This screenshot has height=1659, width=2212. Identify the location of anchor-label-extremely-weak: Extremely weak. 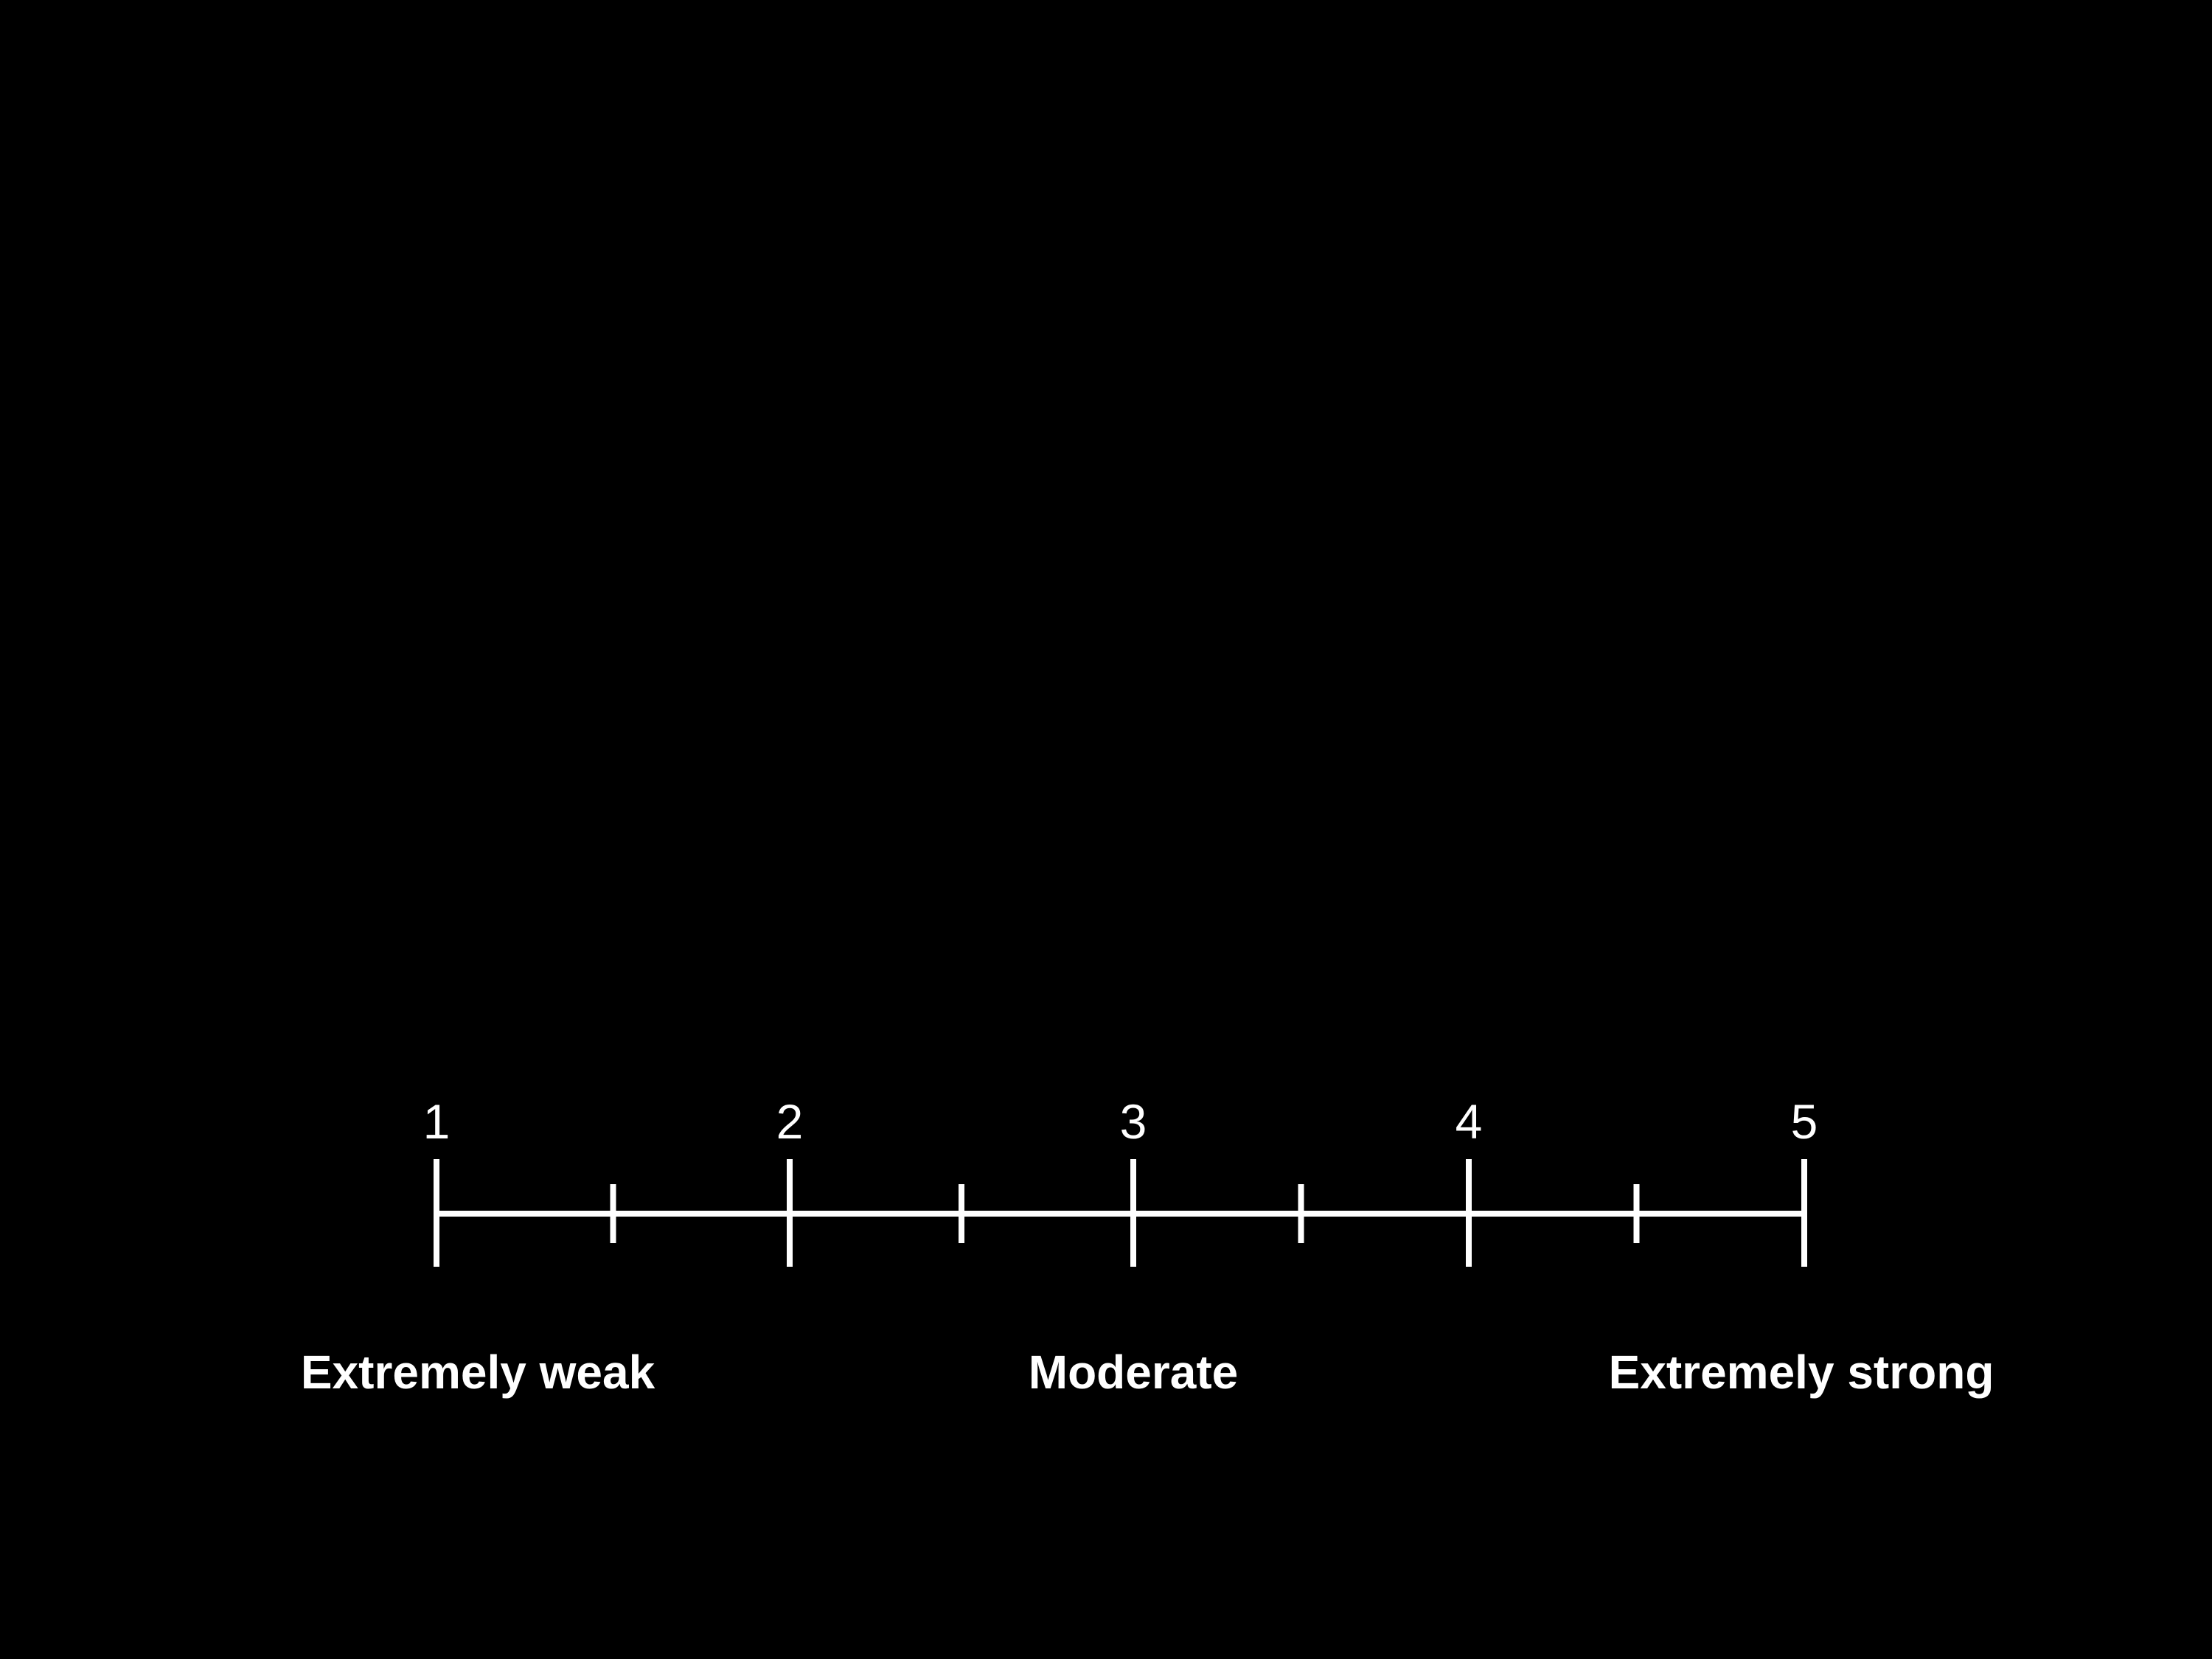
(478, 1372).